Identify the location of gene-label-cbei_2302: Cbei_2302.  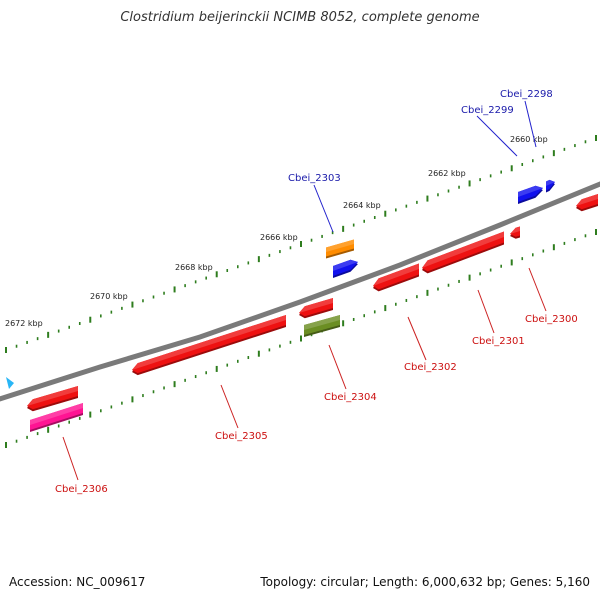
(430, 367).